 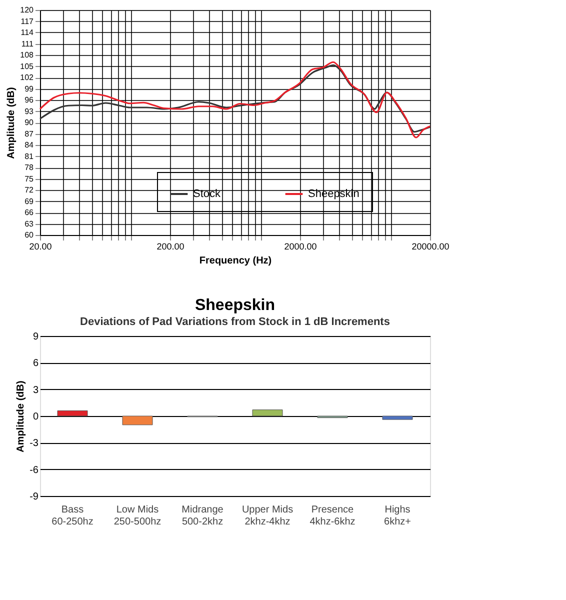 I want to click on x-tick-label: Presence 4khz-6khz, so click(x=333, y=516).